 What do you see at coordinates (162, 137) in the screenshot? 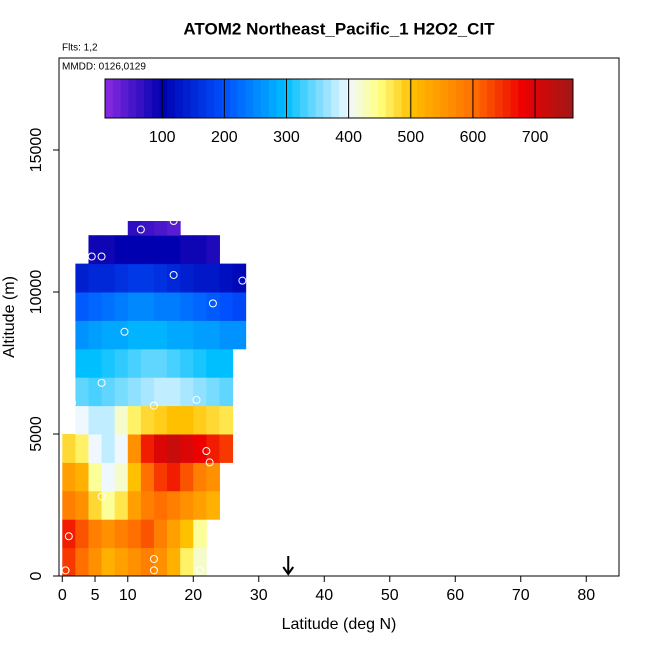
I see `colorbar-tick-label: 100` at bounding box center [162, 137].